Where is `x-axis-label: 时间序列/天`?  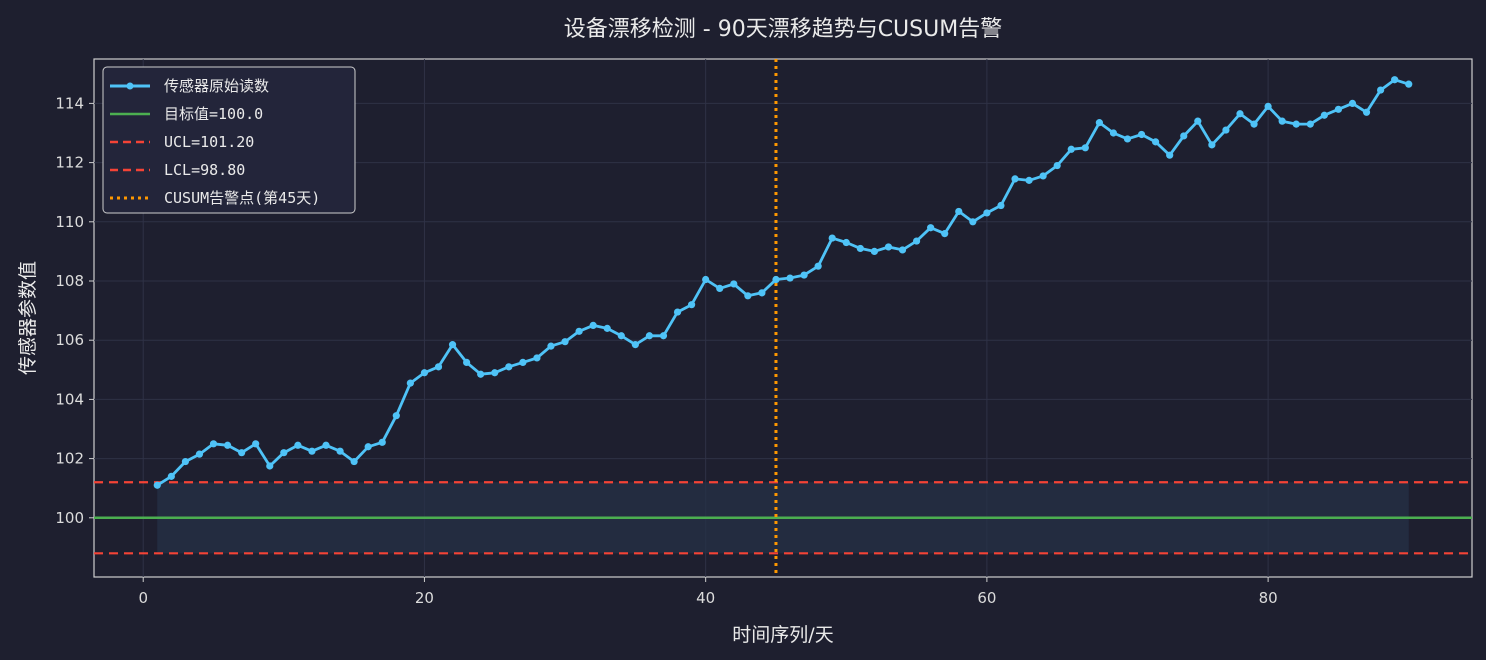
x-axis-label: 时间序列/天 is located at coordinates (782, 635).